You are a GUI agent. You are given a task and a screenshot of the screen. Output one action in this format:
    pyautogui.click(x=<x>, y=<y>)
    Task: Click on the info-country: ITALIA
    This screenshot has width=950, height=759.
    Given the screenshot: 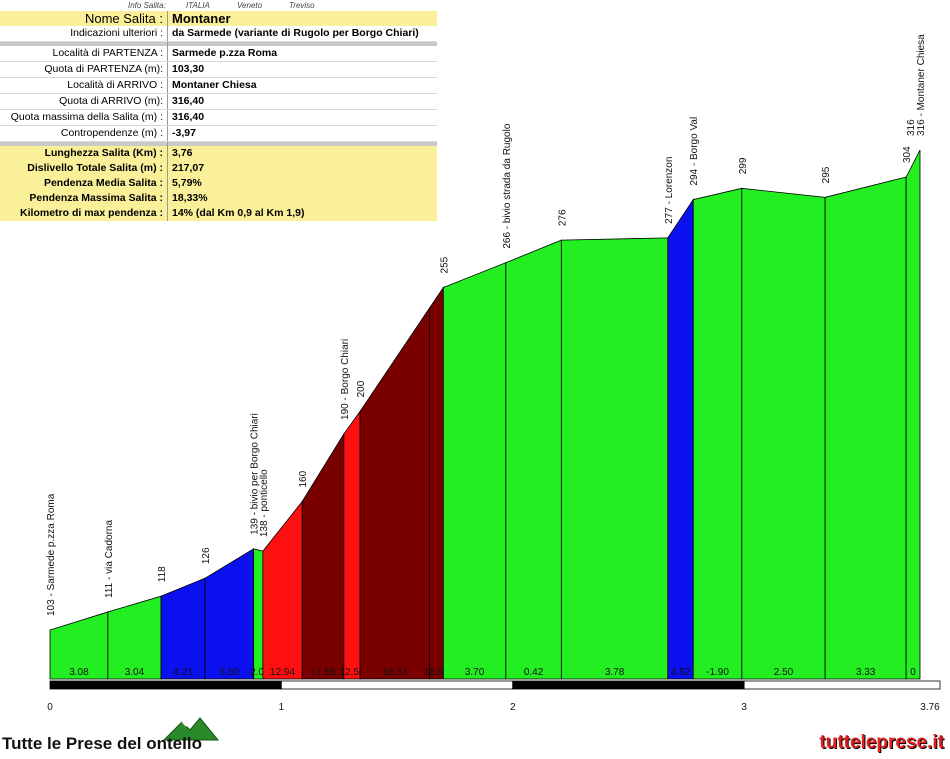 What is the action you would take?
    pyautogui.click(x=198, y=5)
    